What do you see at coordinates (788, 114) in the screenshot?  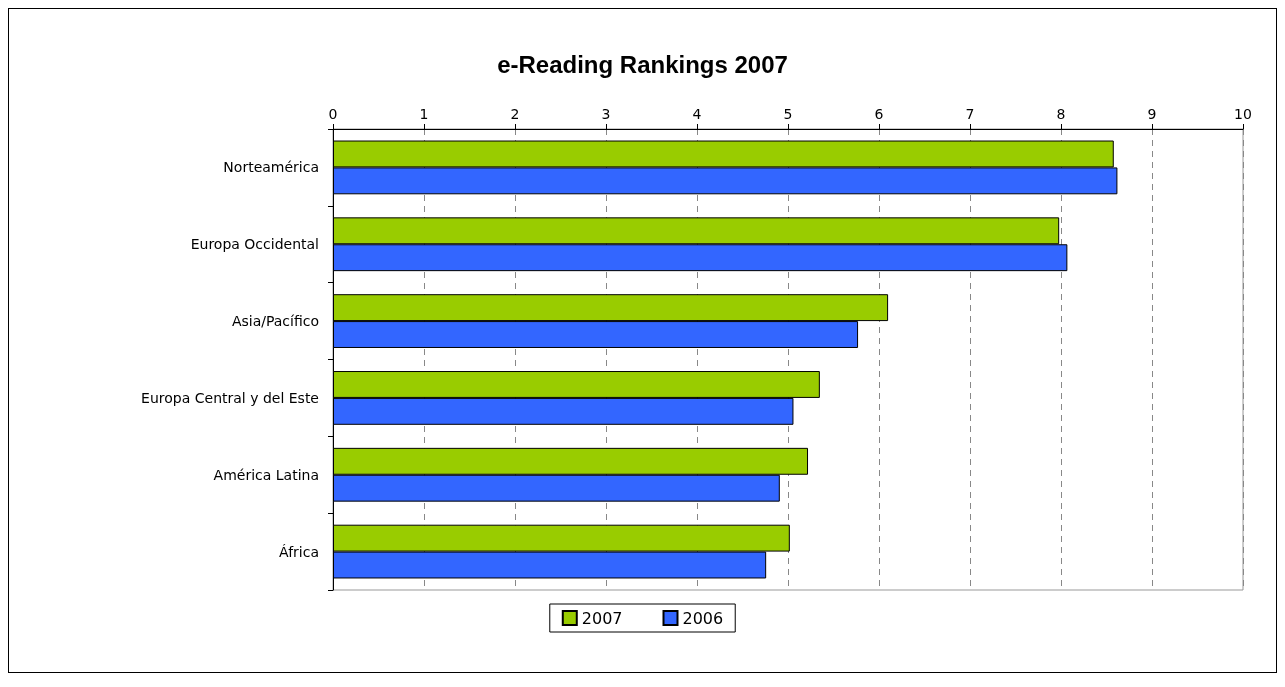 I see `x-tick-label: 5` at bounding box center [788, 114].